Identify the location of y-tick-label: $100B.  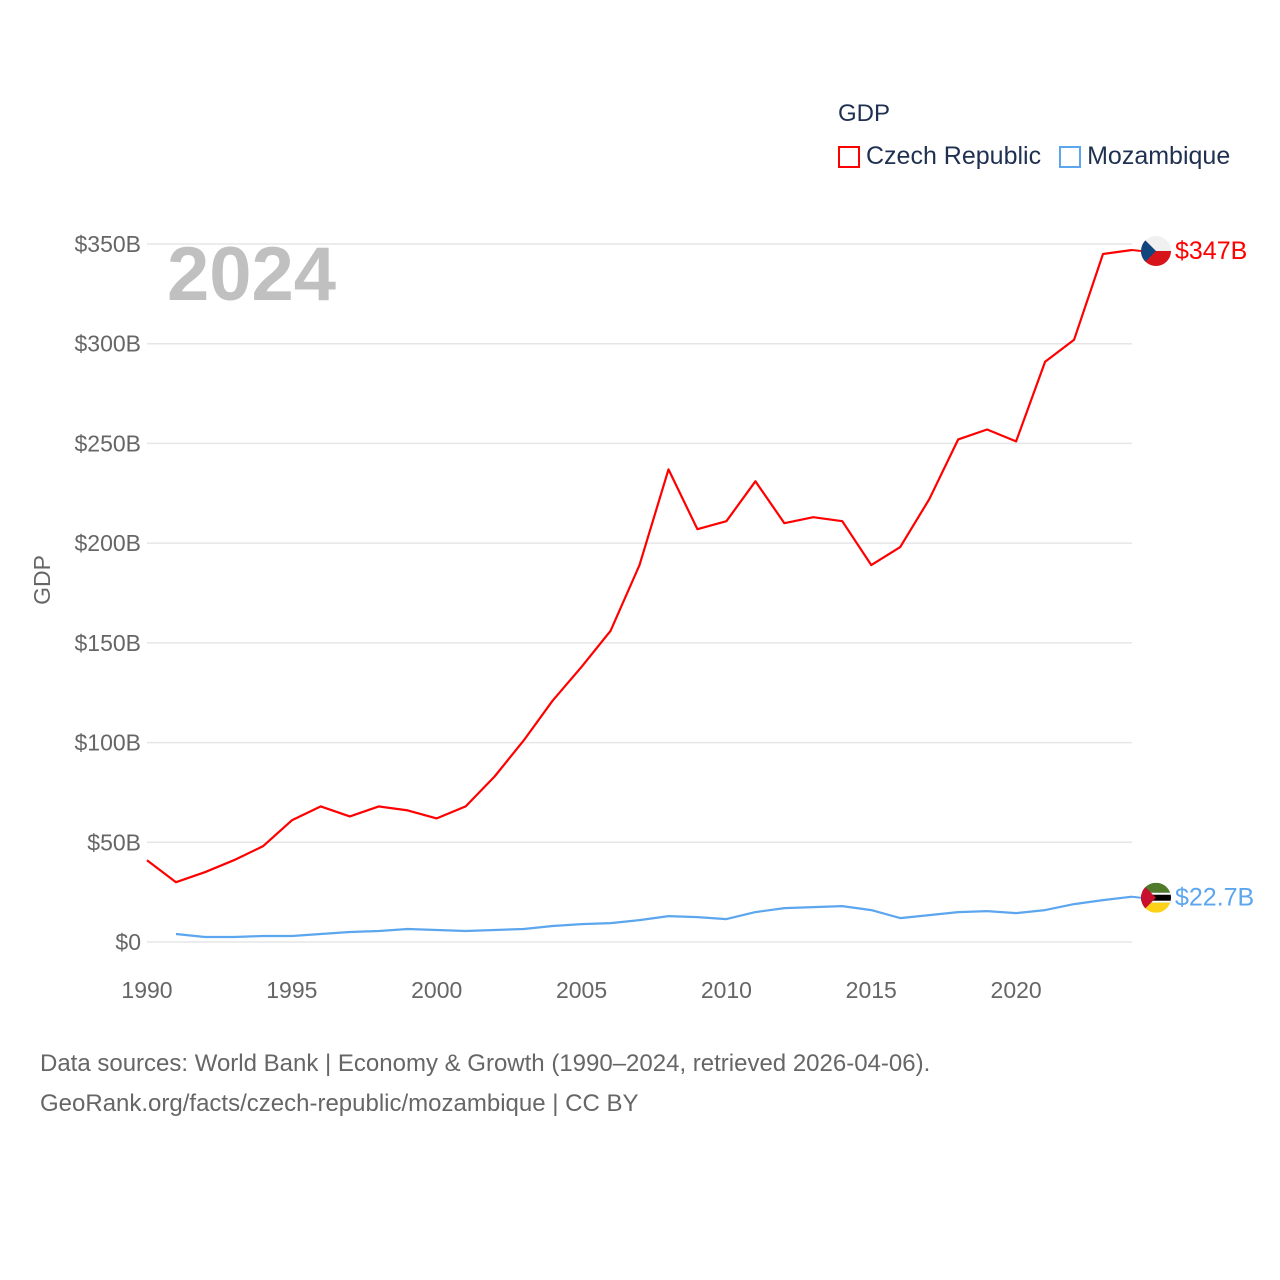
(107, 743).